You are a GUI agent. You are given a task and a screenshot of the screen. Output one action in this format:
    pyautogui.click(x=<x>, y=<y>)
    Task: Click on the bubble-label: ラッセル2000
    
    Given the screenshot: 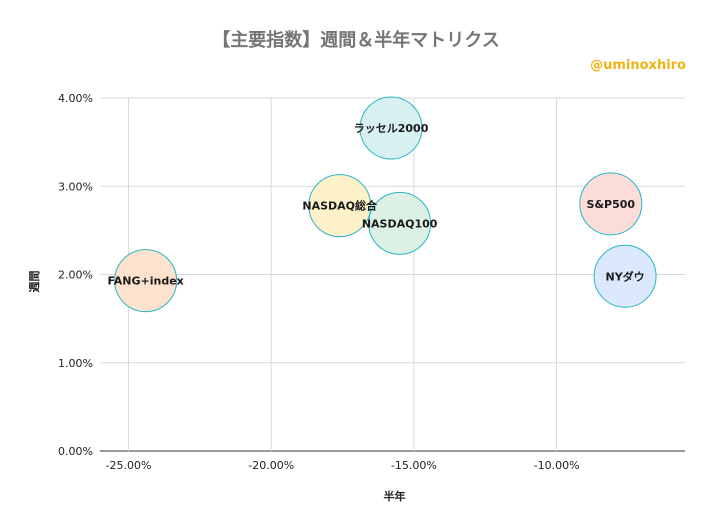 What is the action you would take?
    pyautogui.click(x=391, y=128)
    